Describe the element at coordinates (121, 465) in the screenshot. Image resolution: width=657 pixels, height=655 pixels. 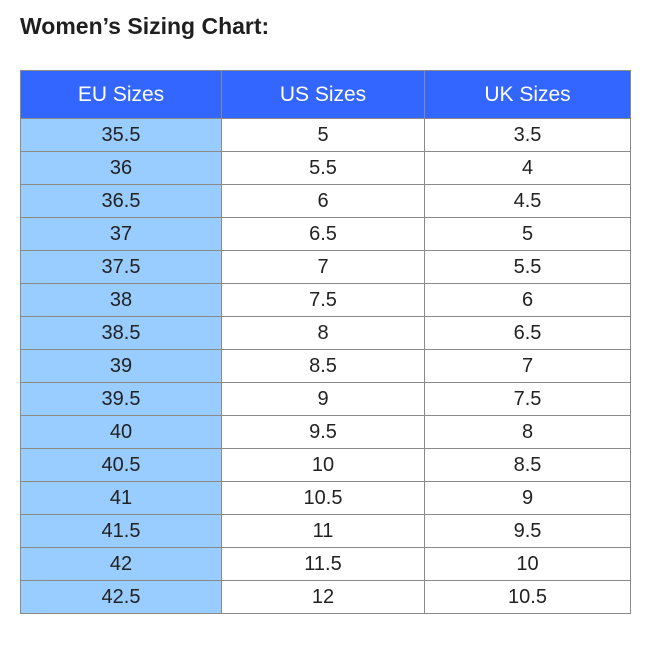
I see `eu-size-cell: 40.5` at that location.